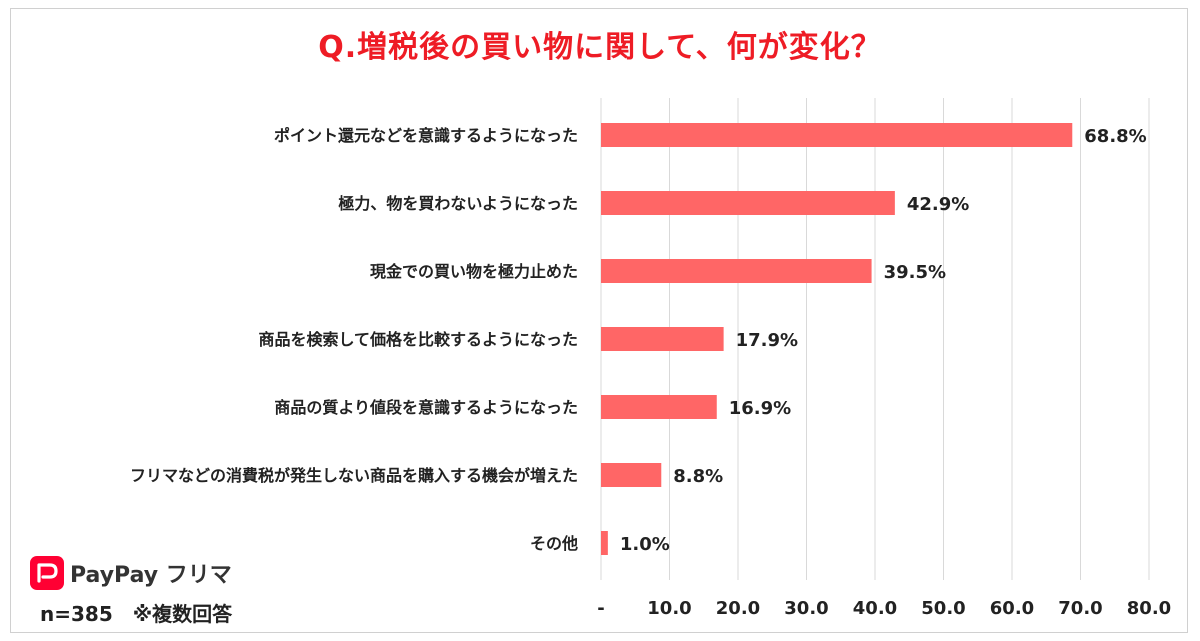 The width and height of the screenshot is (1200, 641). What do you see at coordinates (457, 203) in the screenshot?
I see `category-label: 極力、物を買わないようになった` at bounding box center [457, 203].